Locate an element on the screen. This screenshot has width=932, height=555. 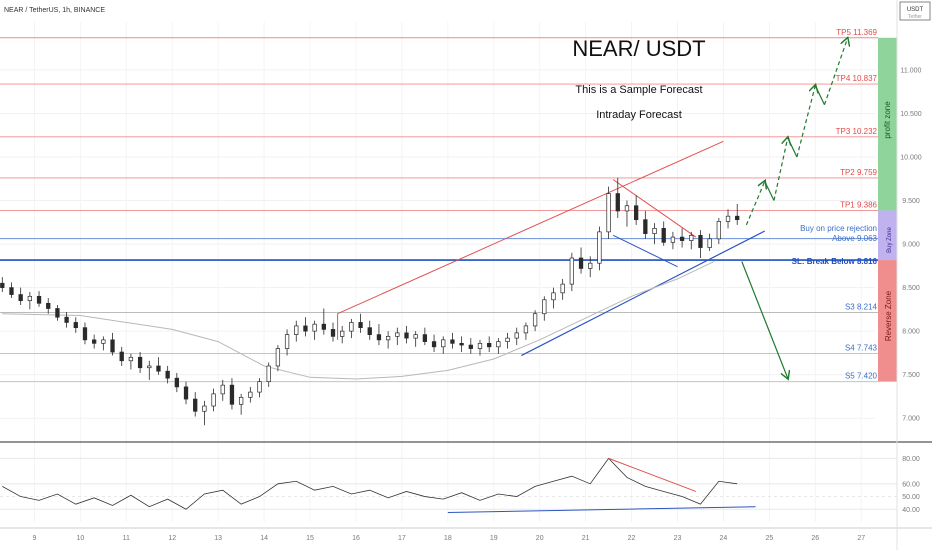
time-tick-label: 15 is located at coordinates (310, 538).